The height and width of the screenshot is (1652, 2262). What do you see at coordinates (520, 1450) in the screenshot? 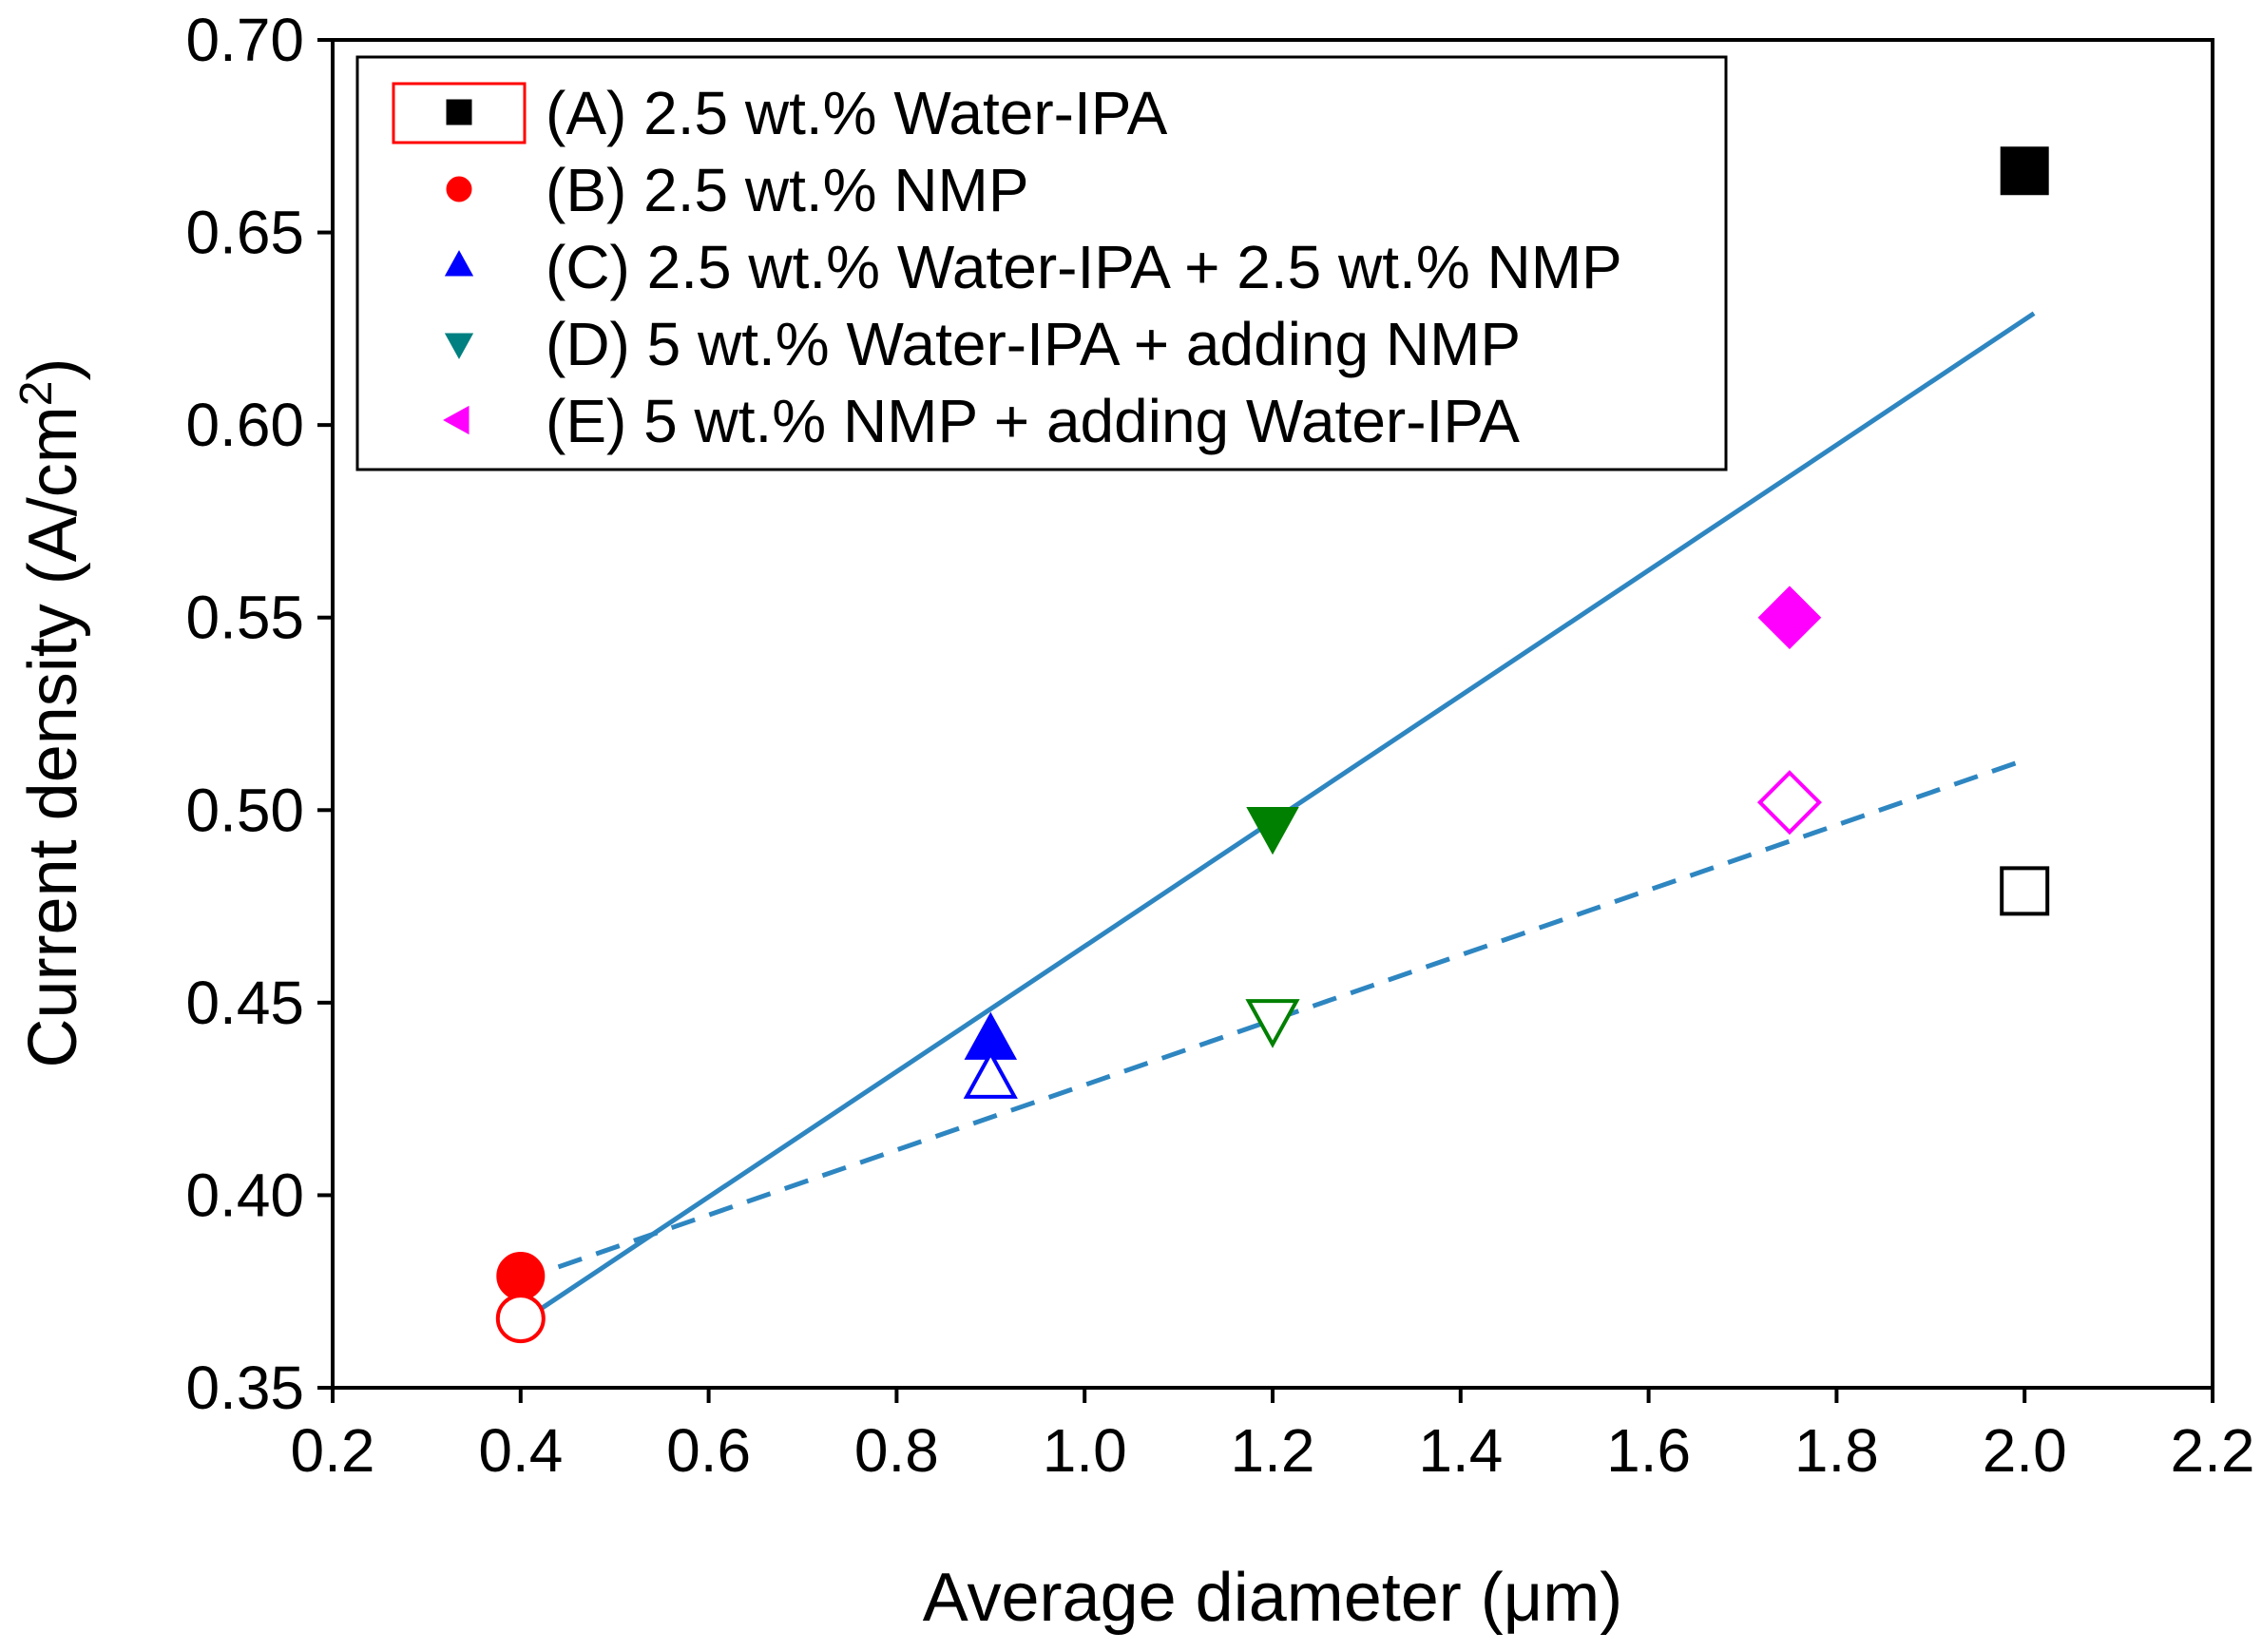
I see `x-tick-label: 0.4` at bounding box center [520, 1450].